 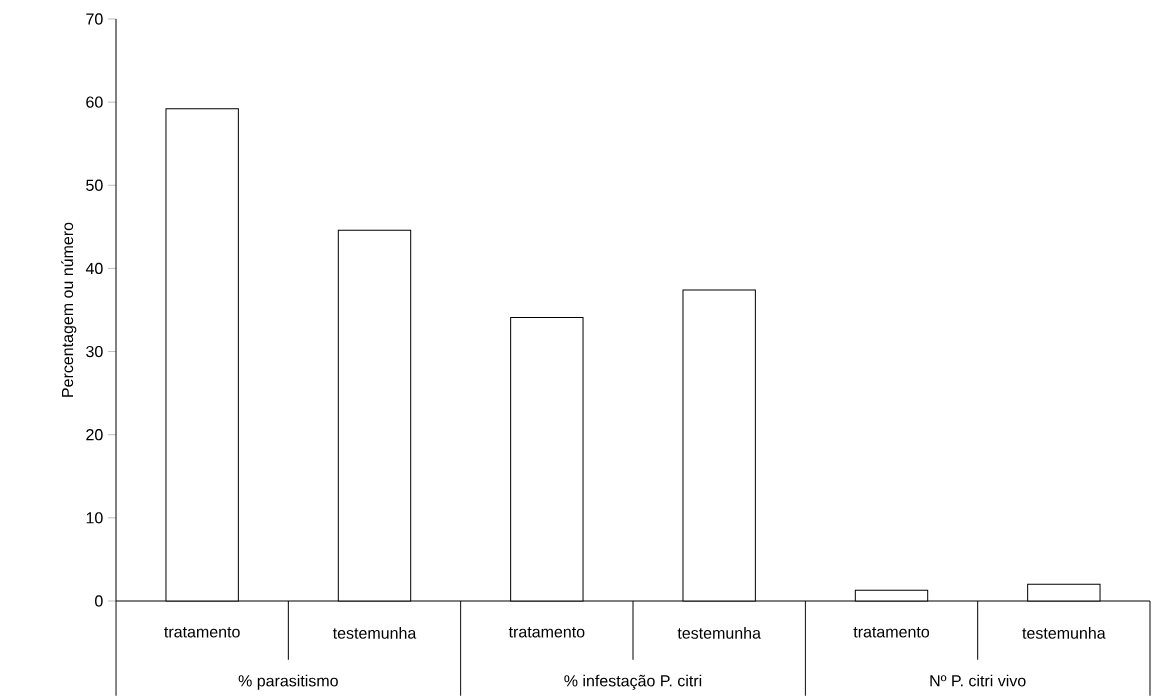 I want to click on text: % infestação P. citri, so click(x=633, y=682).